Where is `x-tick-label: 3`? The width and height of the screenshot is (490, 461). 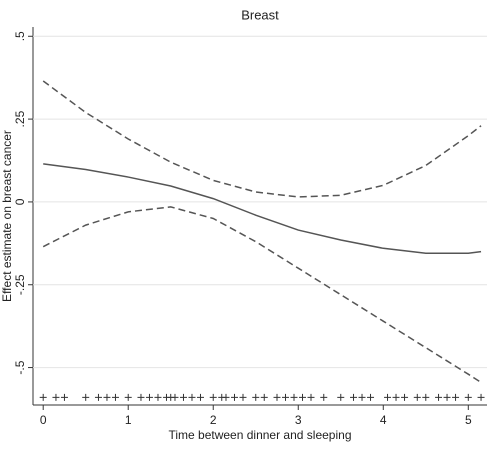
x-tick-label: 3 is located at coordinates (298, 420).